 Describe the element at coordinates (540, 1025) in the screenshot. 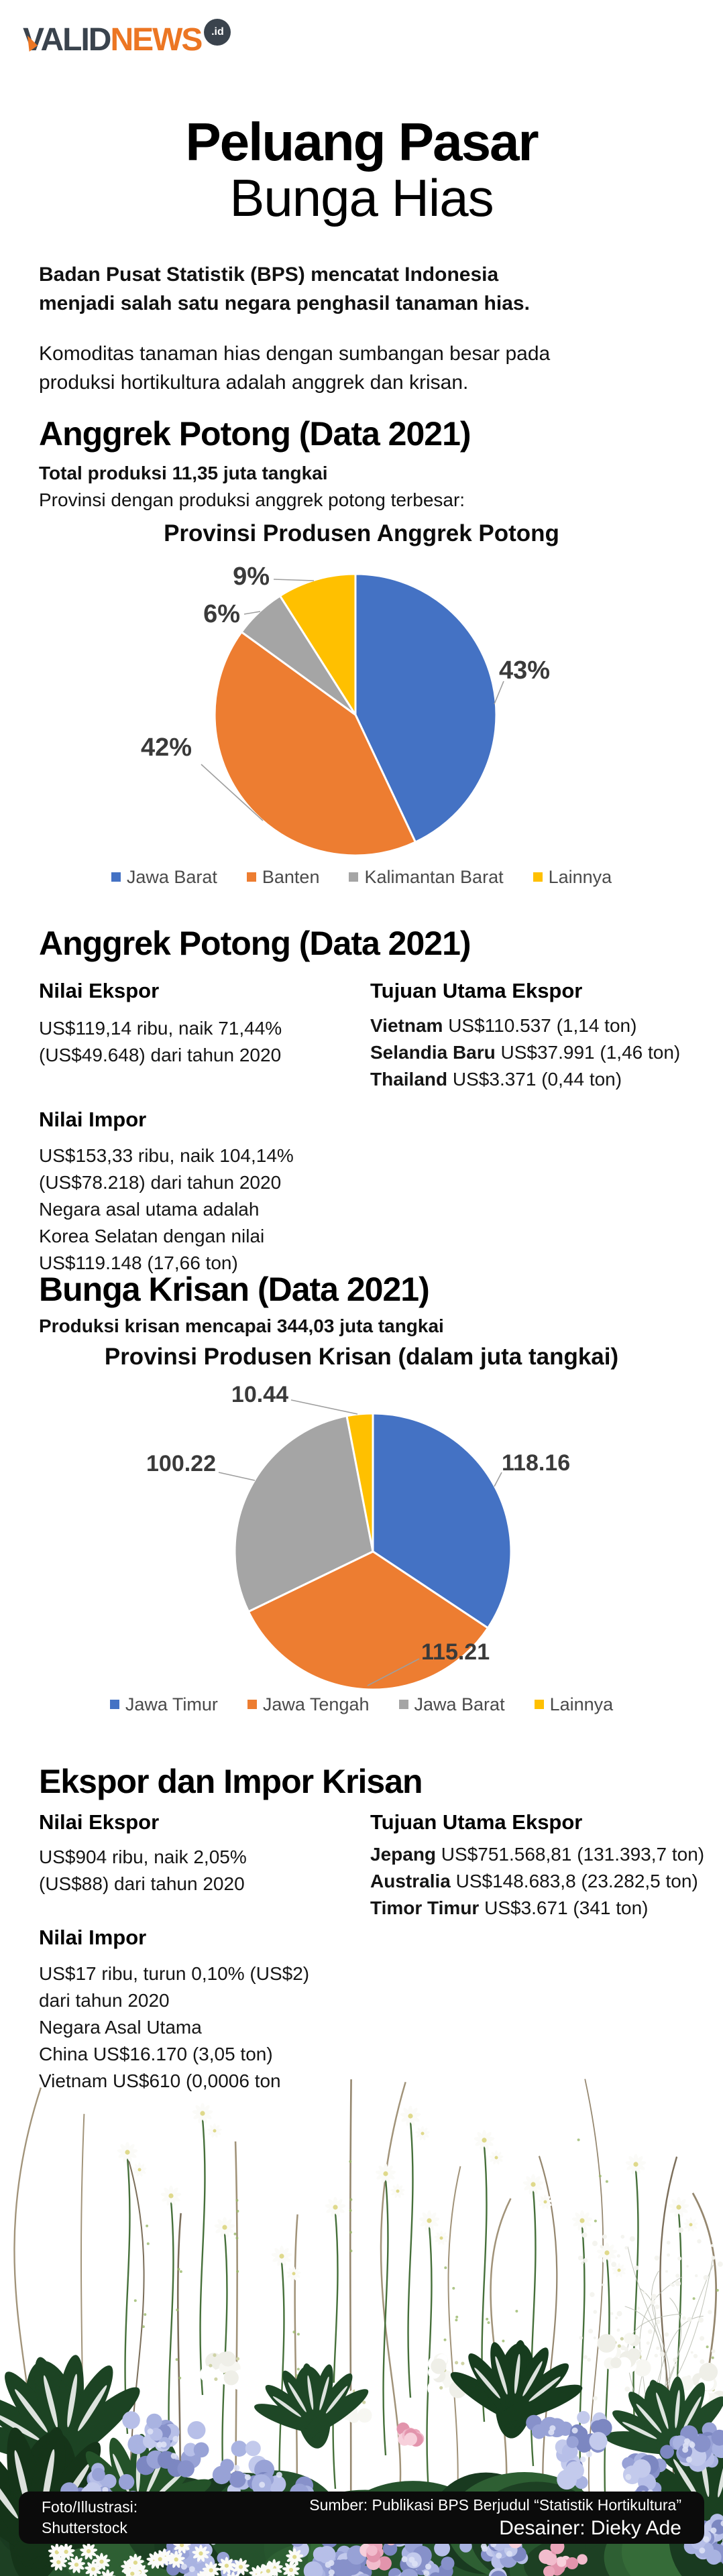

I see `country-value: US$110.537 (1,14 ton)` at that location.